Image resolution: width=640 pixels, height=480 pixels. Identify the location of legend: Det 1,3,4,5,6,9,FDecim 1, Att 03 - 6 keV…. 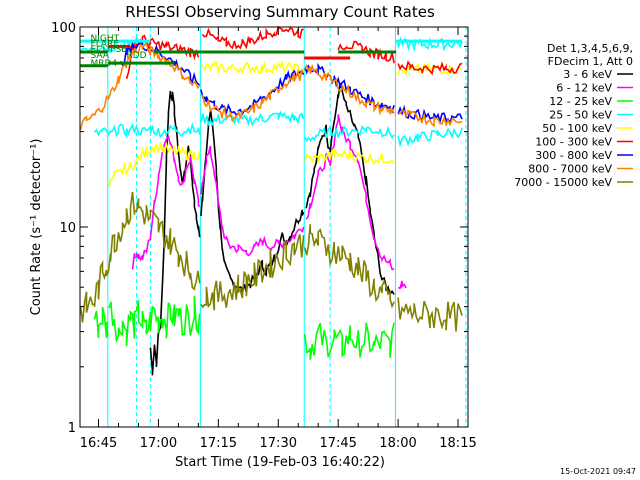
(573, 115).